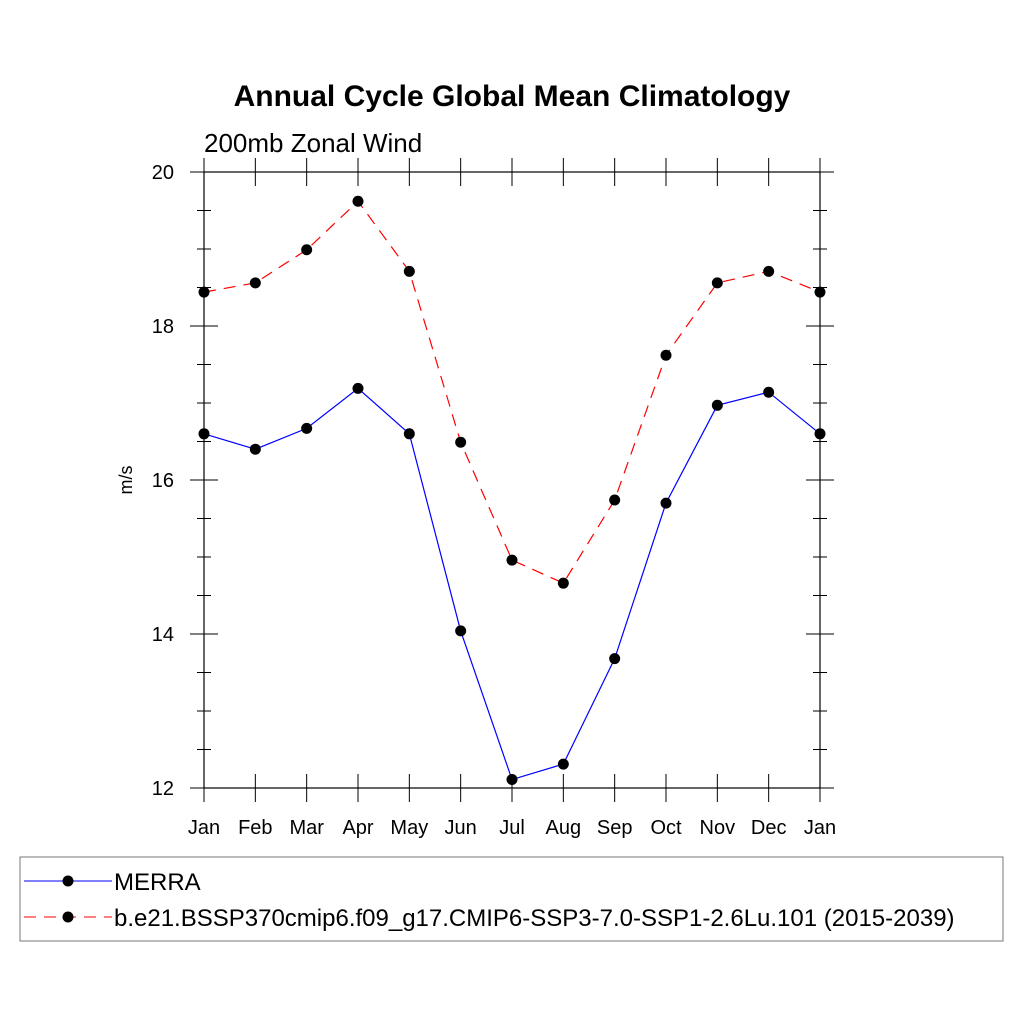 The image size is (1024, 1024). I want to click on legend-merra-marker, so click(68, 881).